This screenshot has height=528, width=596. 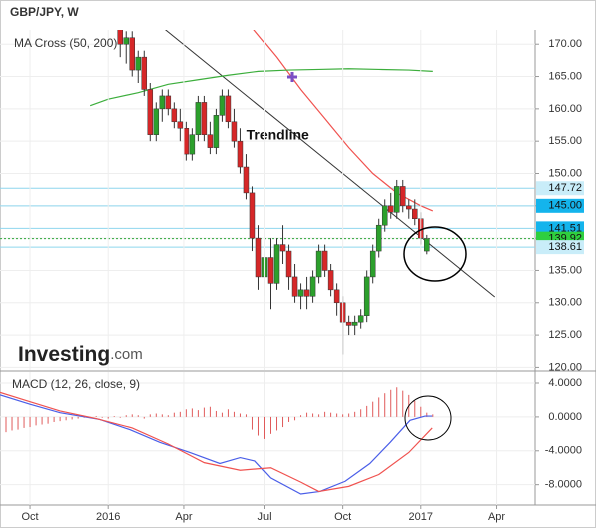 I want to click on y-tick-label: 150.00, so click(x=565, y=173).